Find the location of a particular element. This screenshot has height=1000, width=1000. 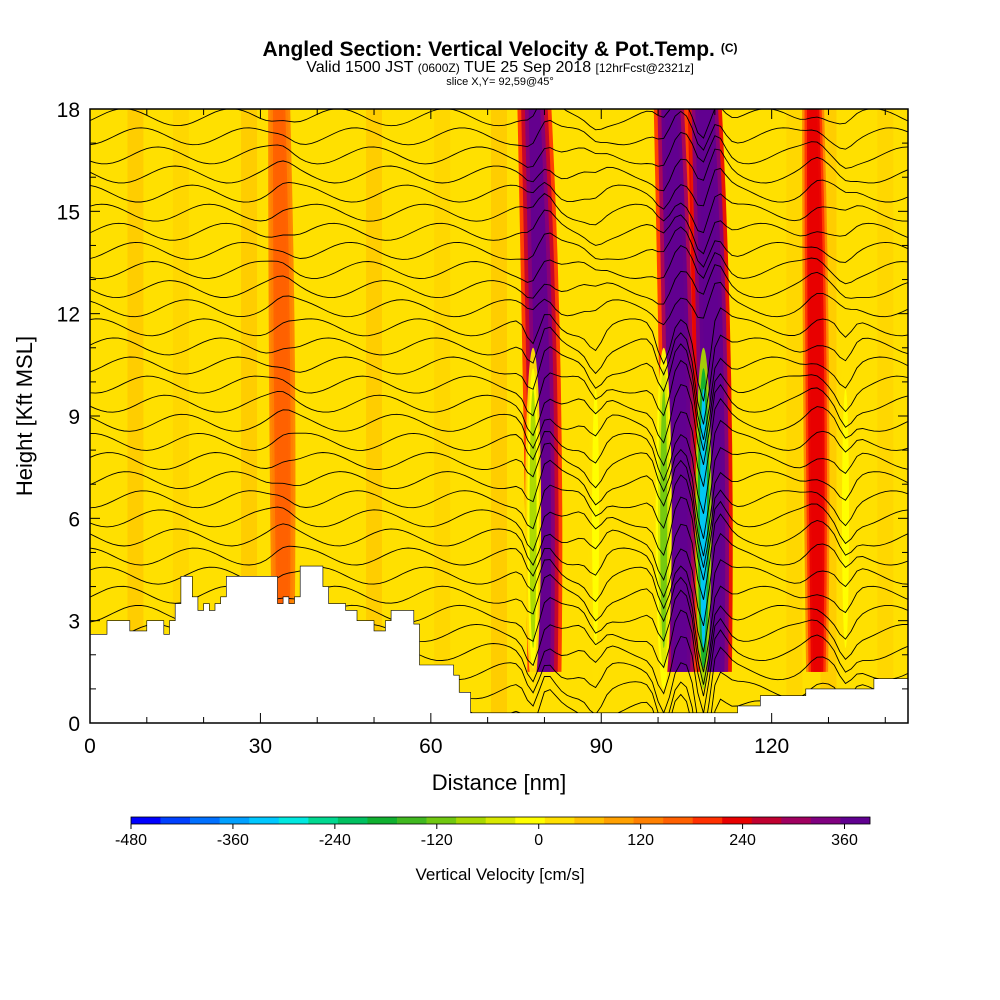

y-tick-label: 15 is located at coordinates (68, 212).